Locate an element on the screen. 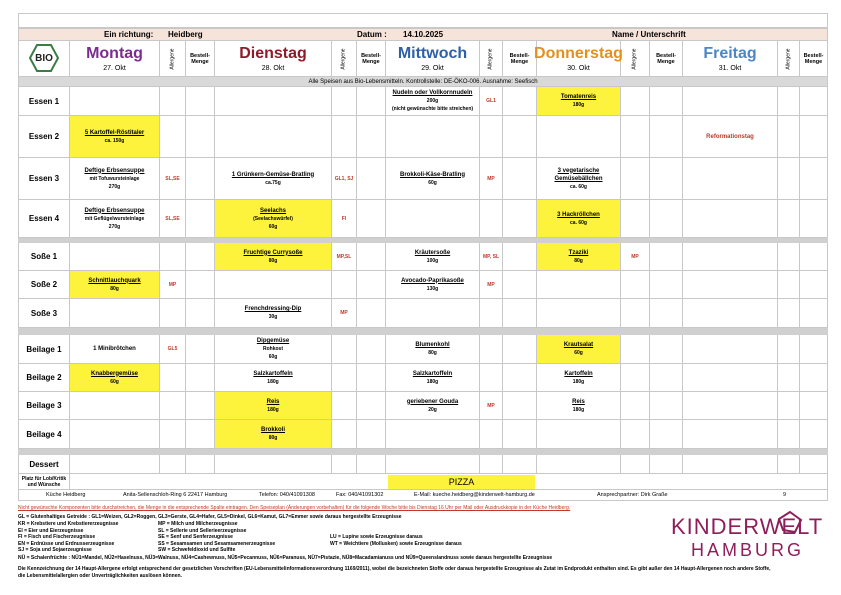 Image resolution: width=841 pixels, height=595 pixels. day-header: Freitag 31. Okt is located at coordinates (730, 59).